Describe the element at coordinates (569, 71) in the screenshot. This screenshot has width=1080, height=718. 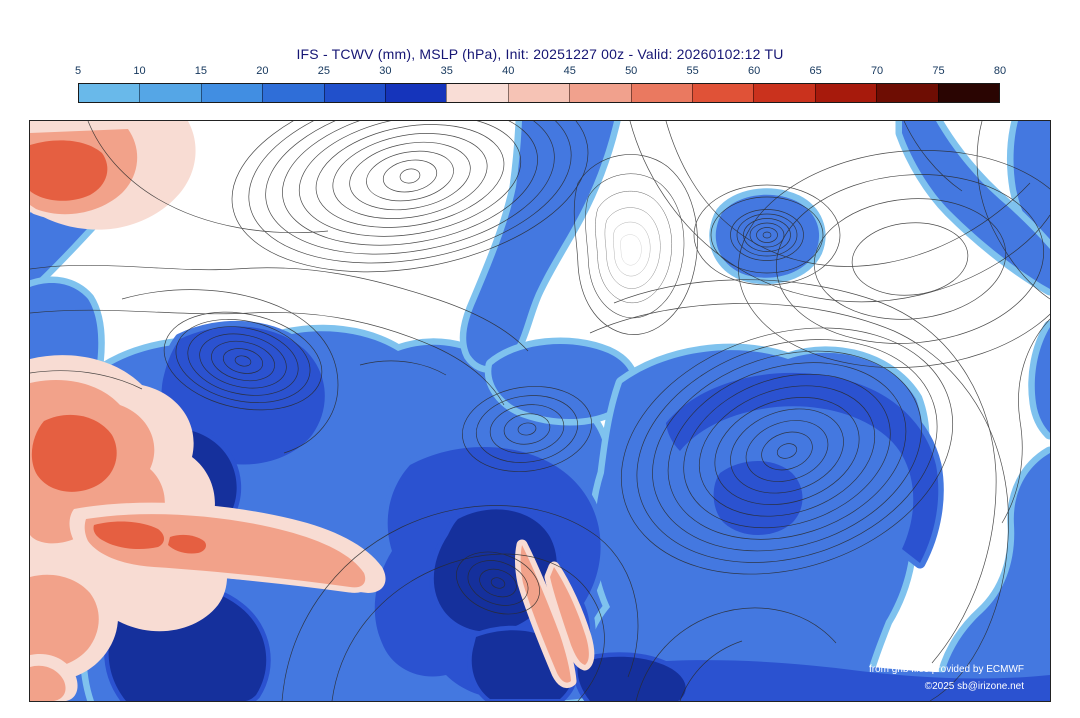
I see `colorbar-tick-label: 45` at that location.